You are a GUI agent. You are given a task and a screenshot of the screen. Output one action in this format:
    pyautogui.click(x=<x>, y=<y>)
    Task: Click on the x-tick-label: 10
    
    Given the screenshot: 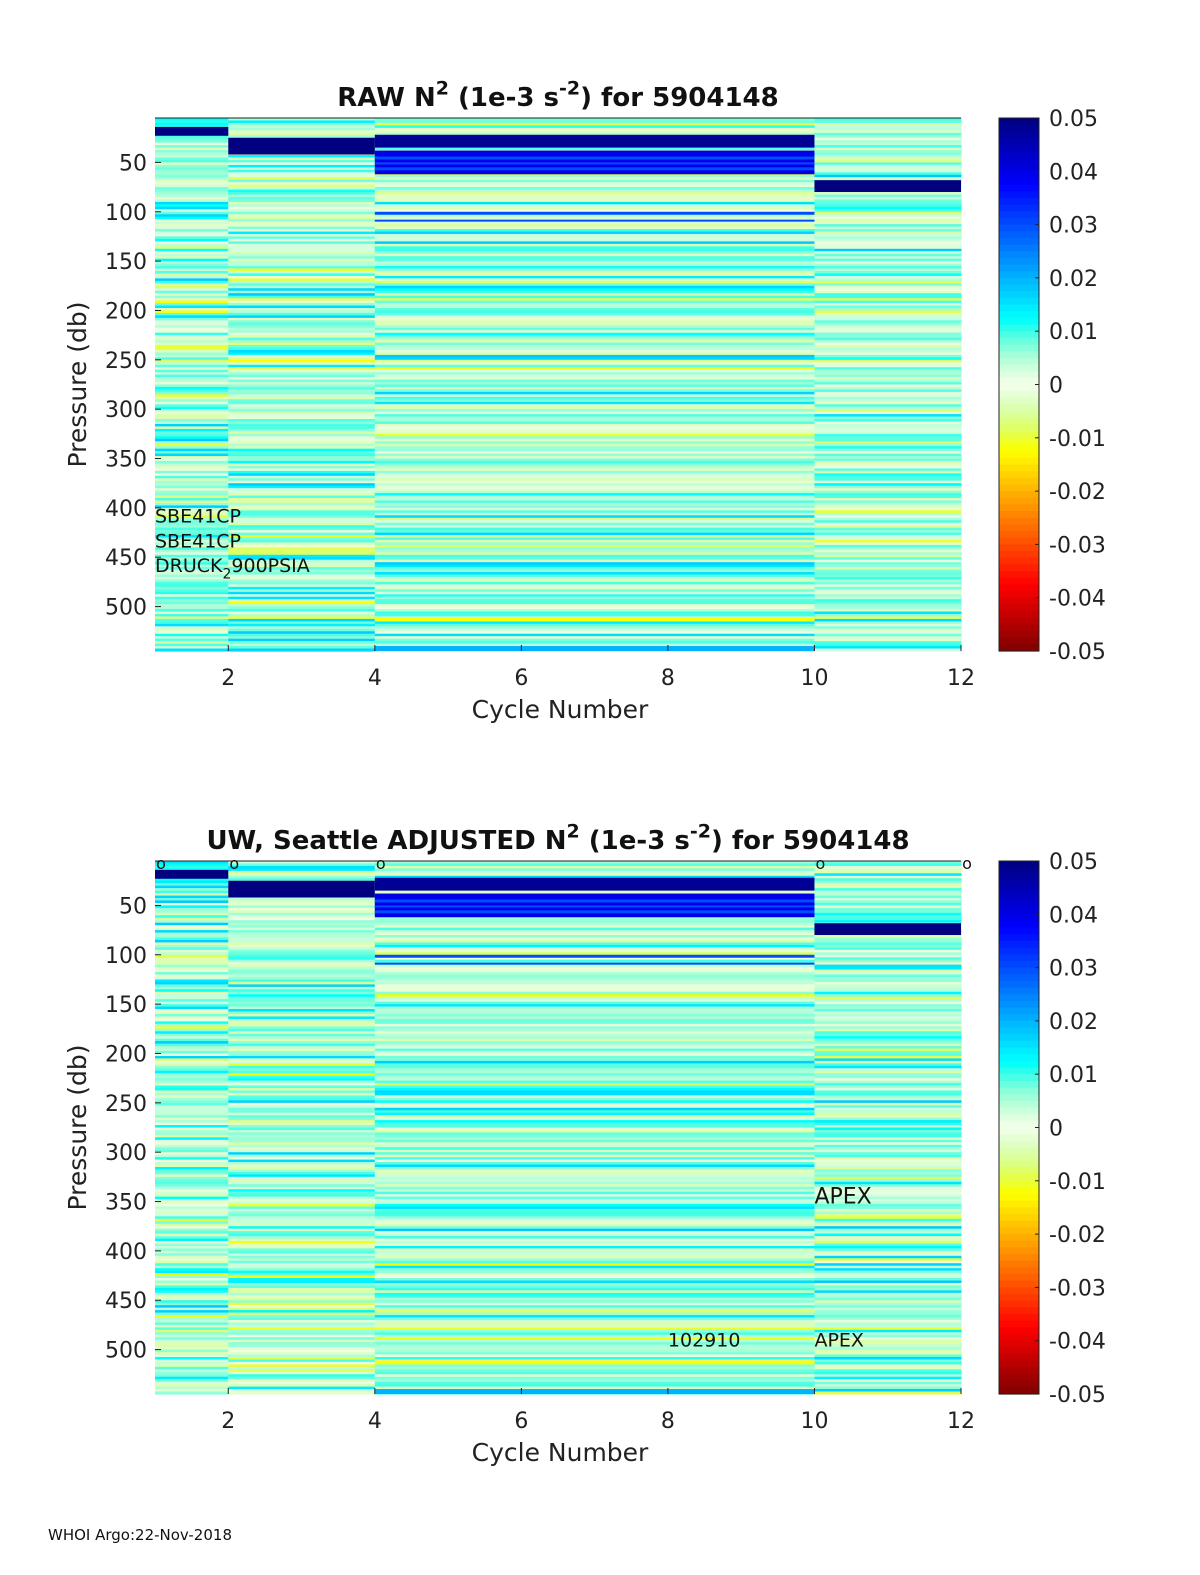 What is the action you would take?
    pyautogui.click(x=814, y=678)
    